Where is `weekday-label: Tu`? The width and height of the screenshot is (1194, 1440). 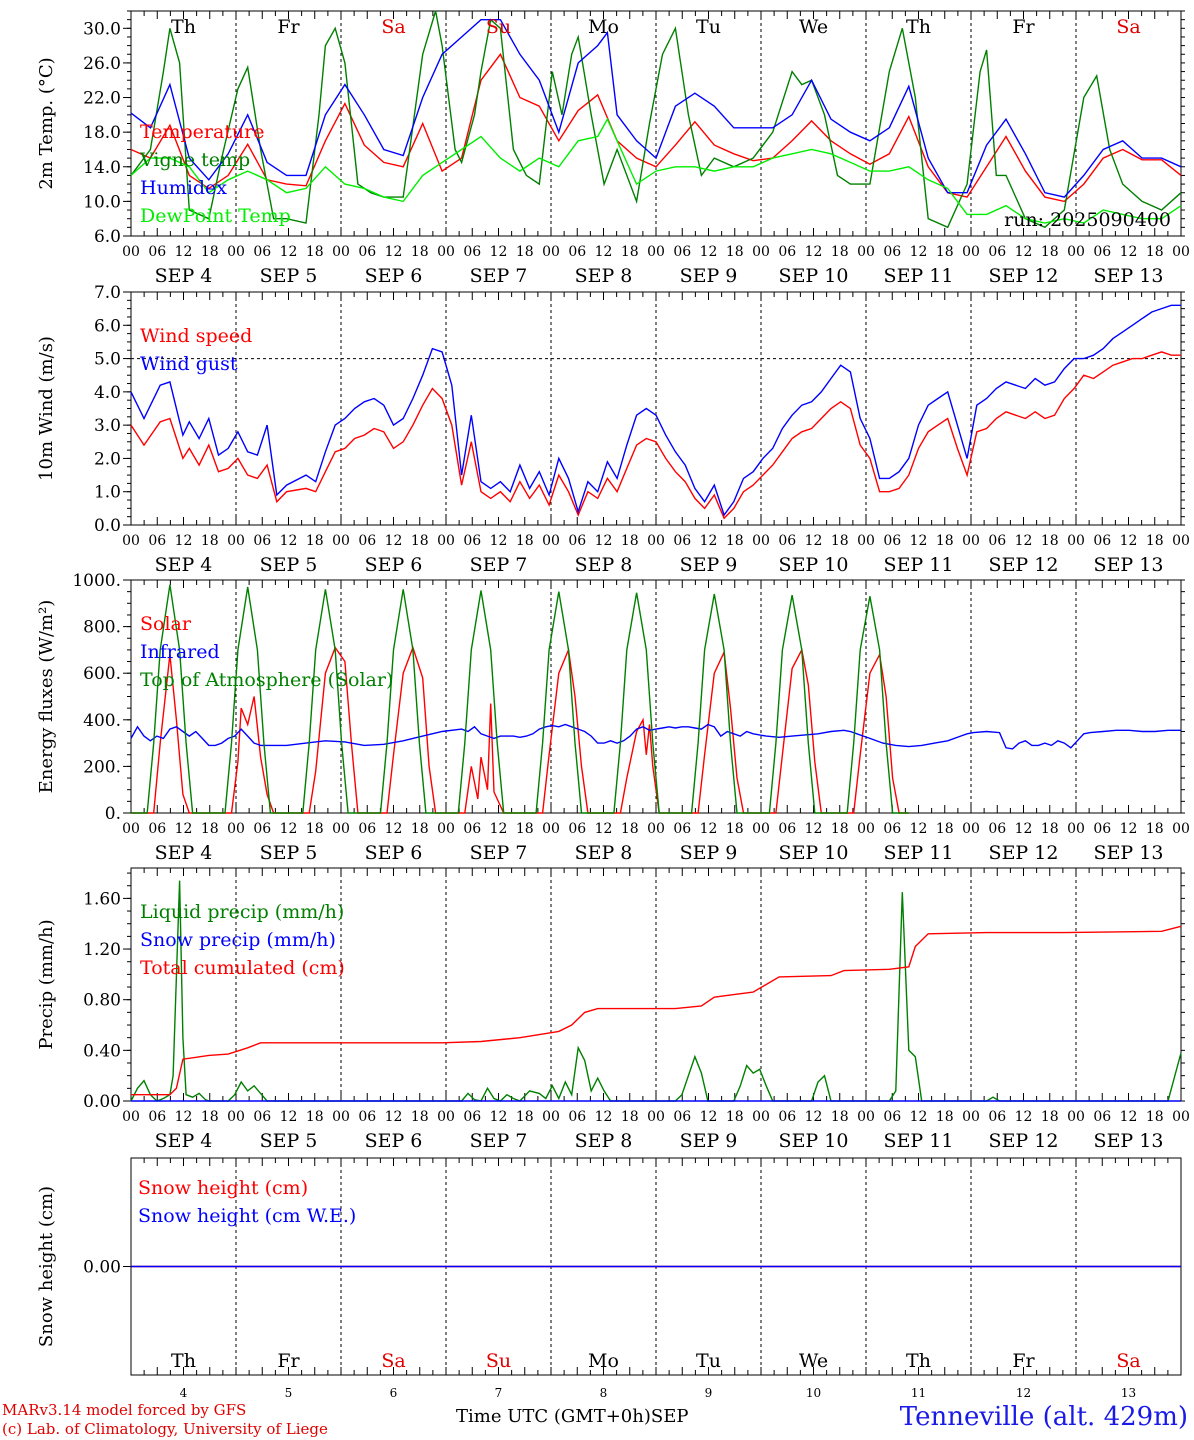
weekday-label: Tu is located at coordinates (708, 27).